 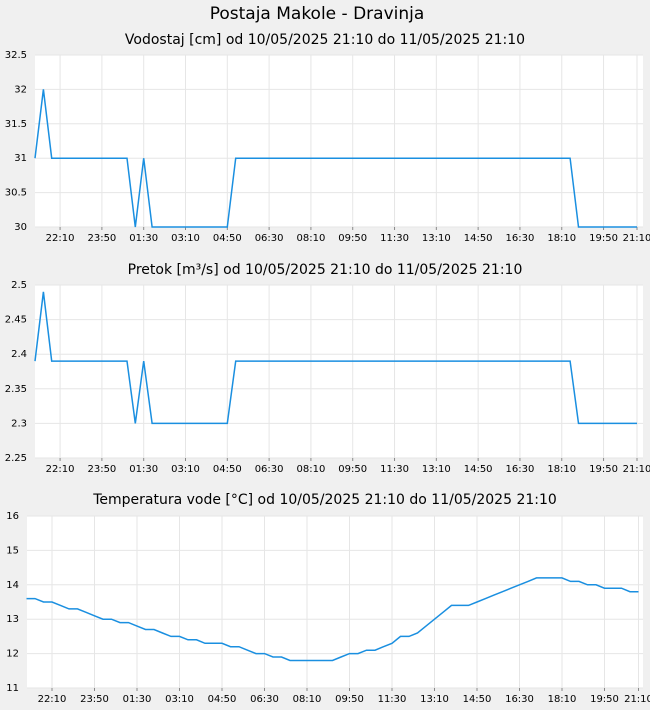 I want to click on y-tick-label: 2.25, so click(x=16, y=458).